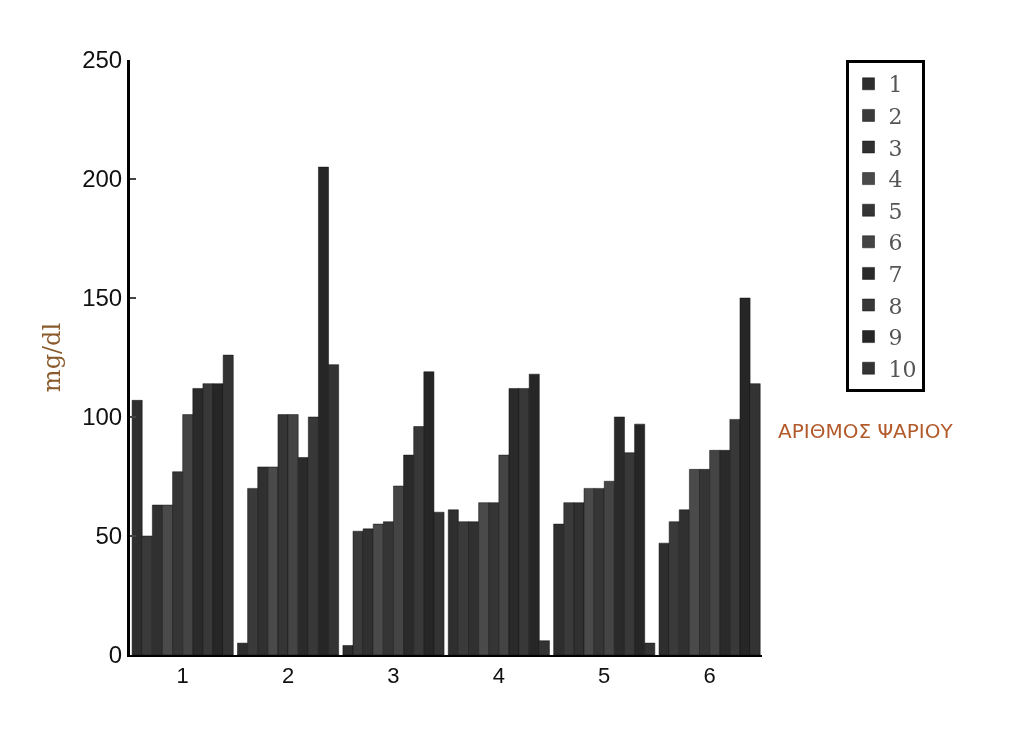 The width and height of the screenshot is (1022, 745). Describe the element at coordinates (288, 676) in the screenshot. I see `x-tick-label: 2` at that location.